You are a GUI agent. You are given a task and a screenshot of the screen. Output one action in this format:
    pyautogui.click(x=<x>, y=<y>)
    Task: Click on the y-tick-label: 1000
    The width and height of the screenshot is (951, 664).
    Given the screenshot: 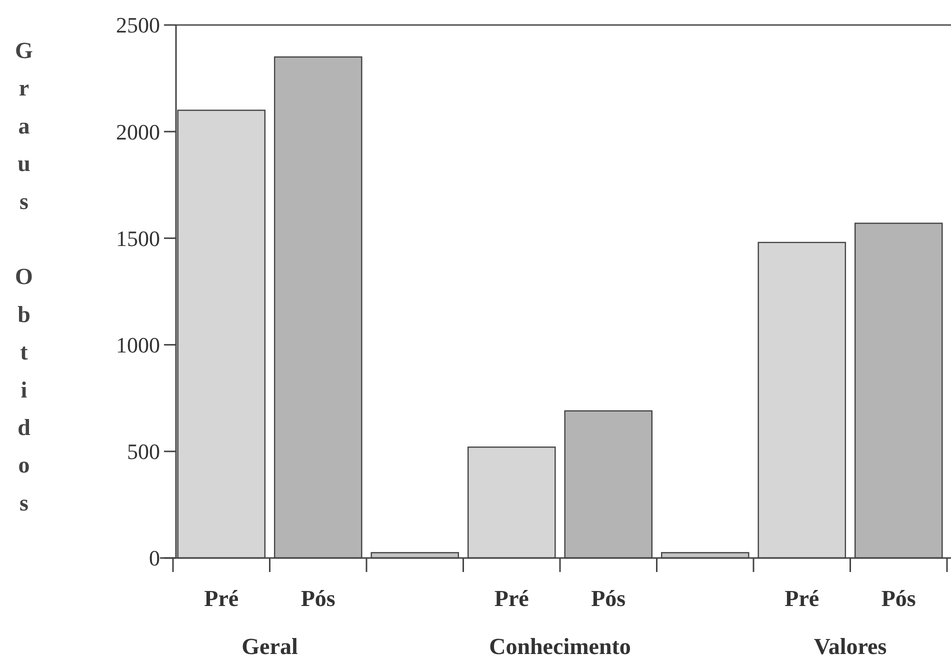 What is the action you would take?
    pyautogui.click(x=138, y=345)
    